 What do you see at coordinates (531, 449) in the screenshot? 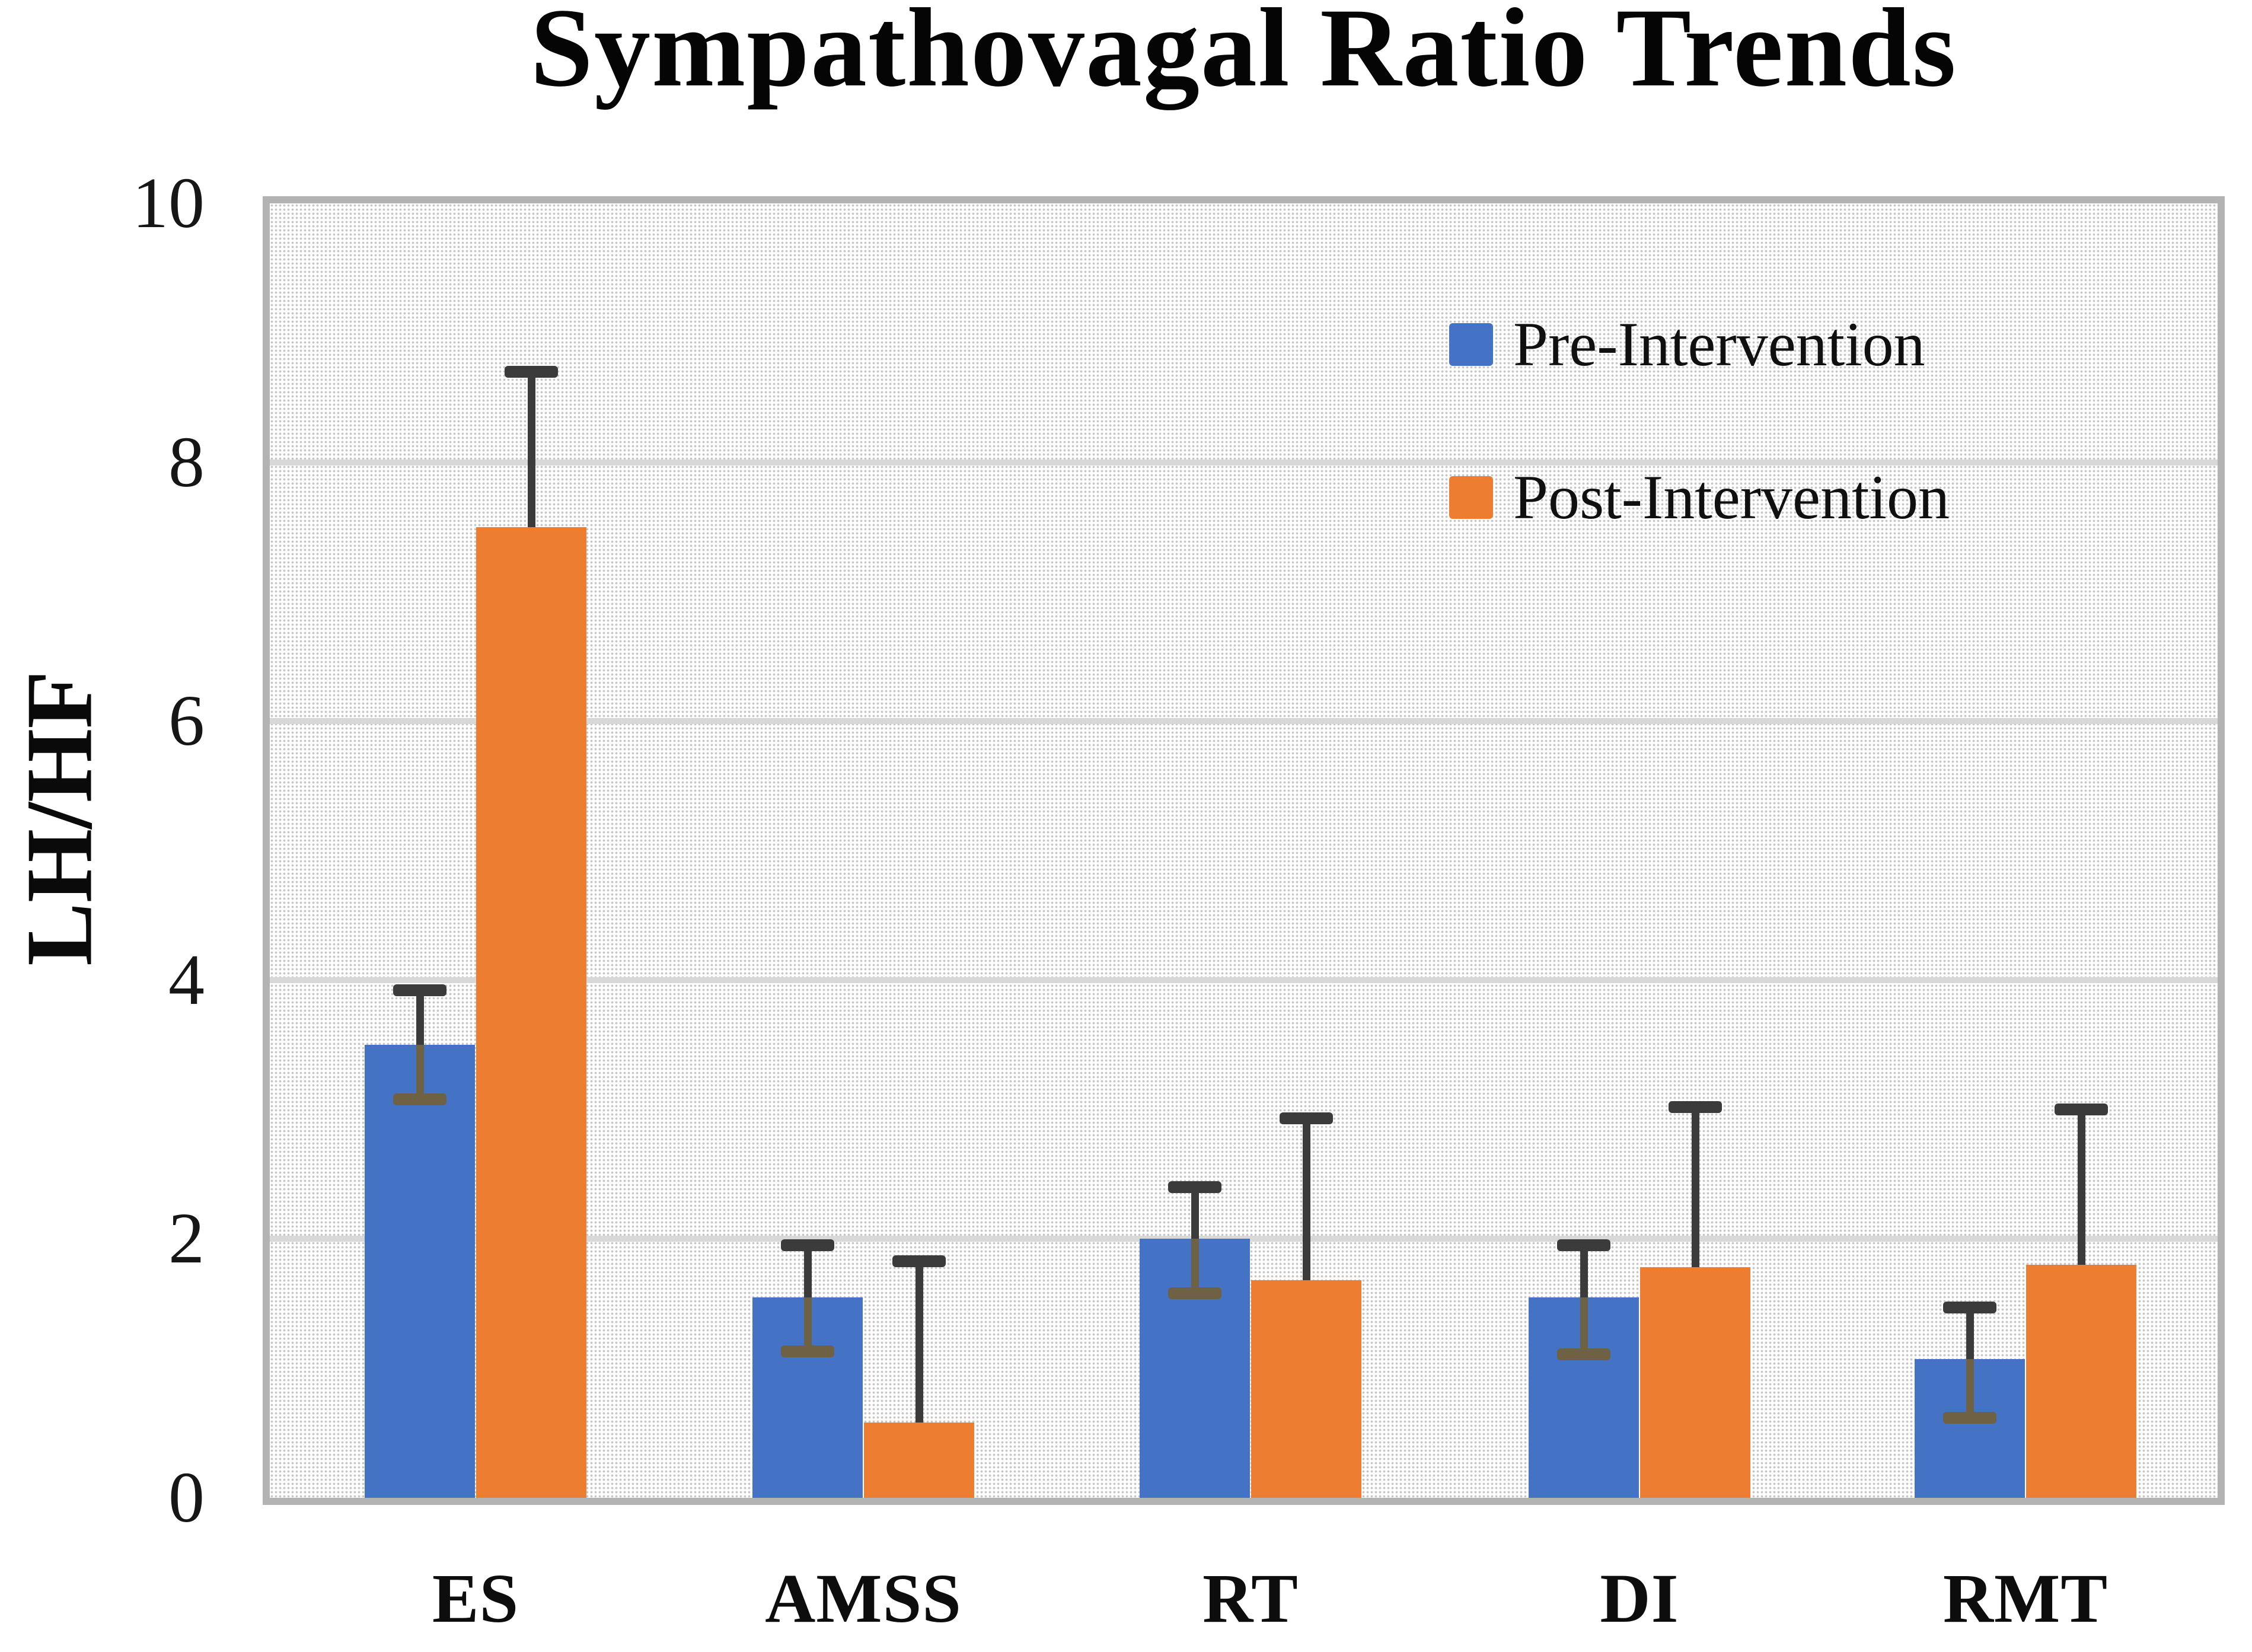
I see `error-bar-upper-post-ES` at bounding box center [531, 449].